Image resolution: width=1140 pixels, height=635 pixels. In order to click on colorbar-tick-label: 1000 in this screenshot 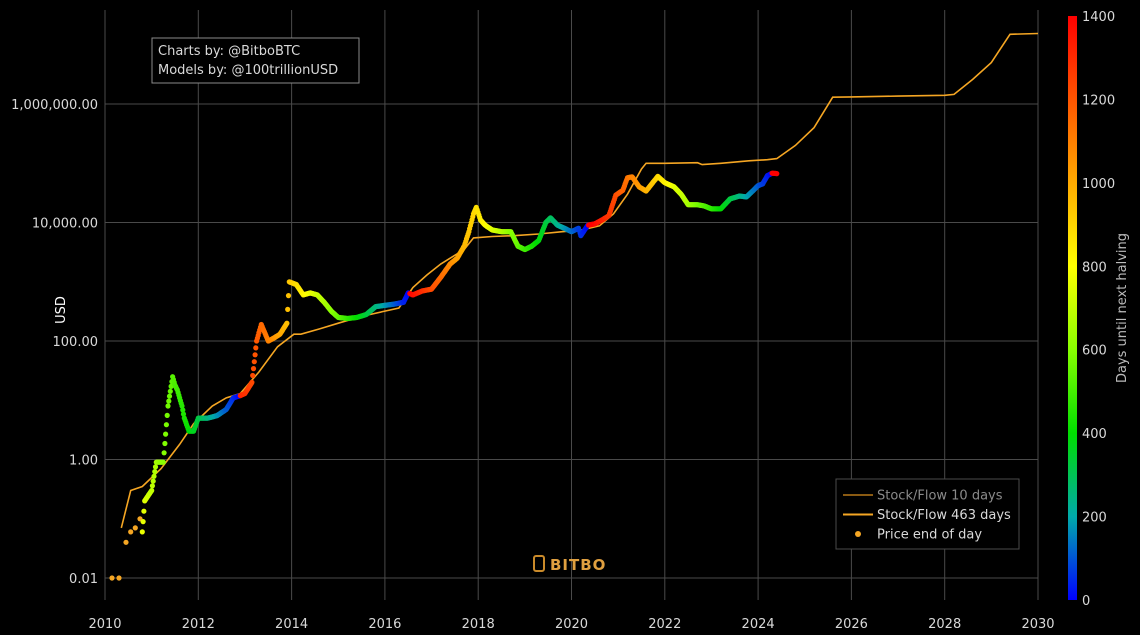, I will do `click(1098, 184)`.